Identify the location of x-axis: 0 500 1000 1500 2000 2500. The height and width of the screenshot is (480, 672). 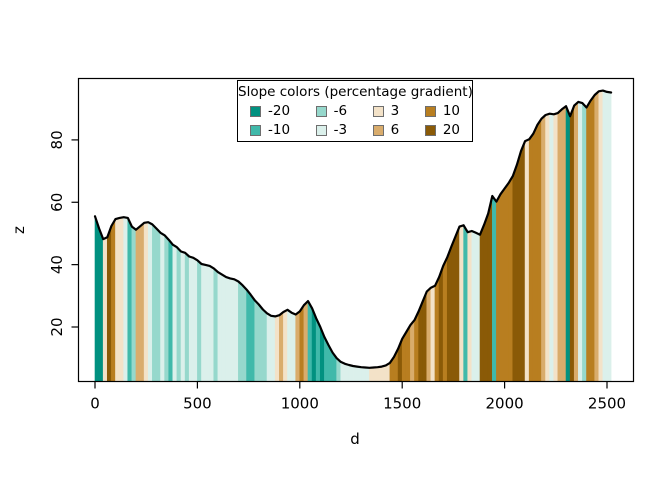
(358, 397).